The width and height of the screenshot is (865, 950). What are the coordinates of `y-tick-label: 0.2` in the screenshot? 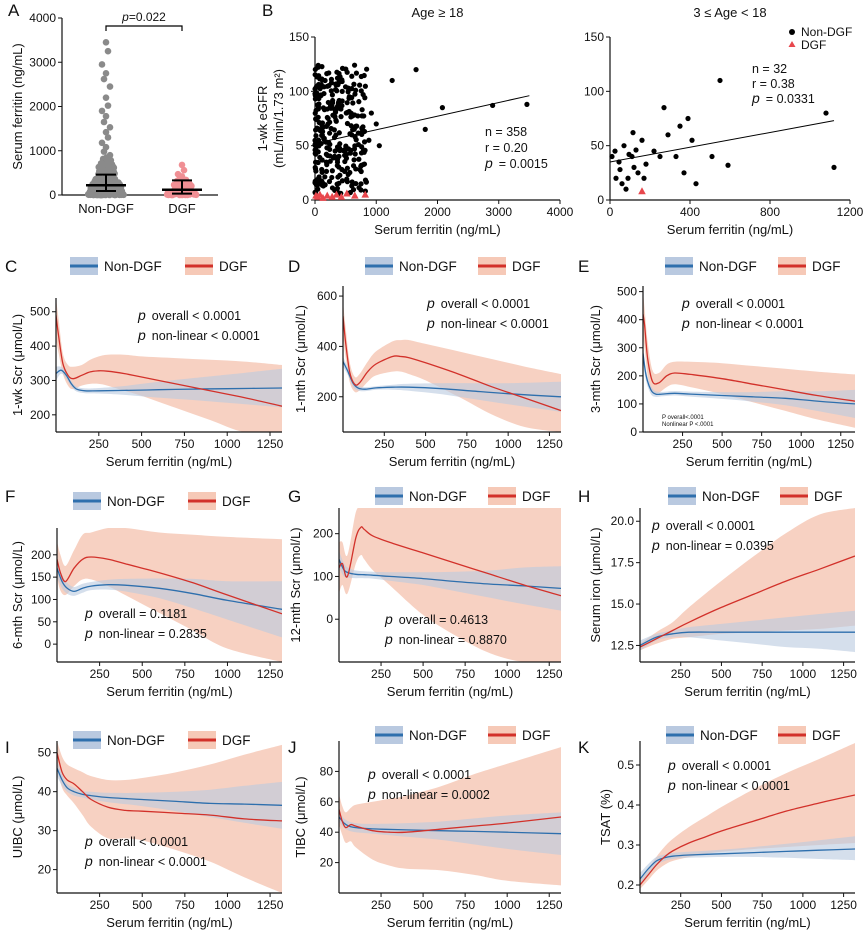 It's located at (625, 885).